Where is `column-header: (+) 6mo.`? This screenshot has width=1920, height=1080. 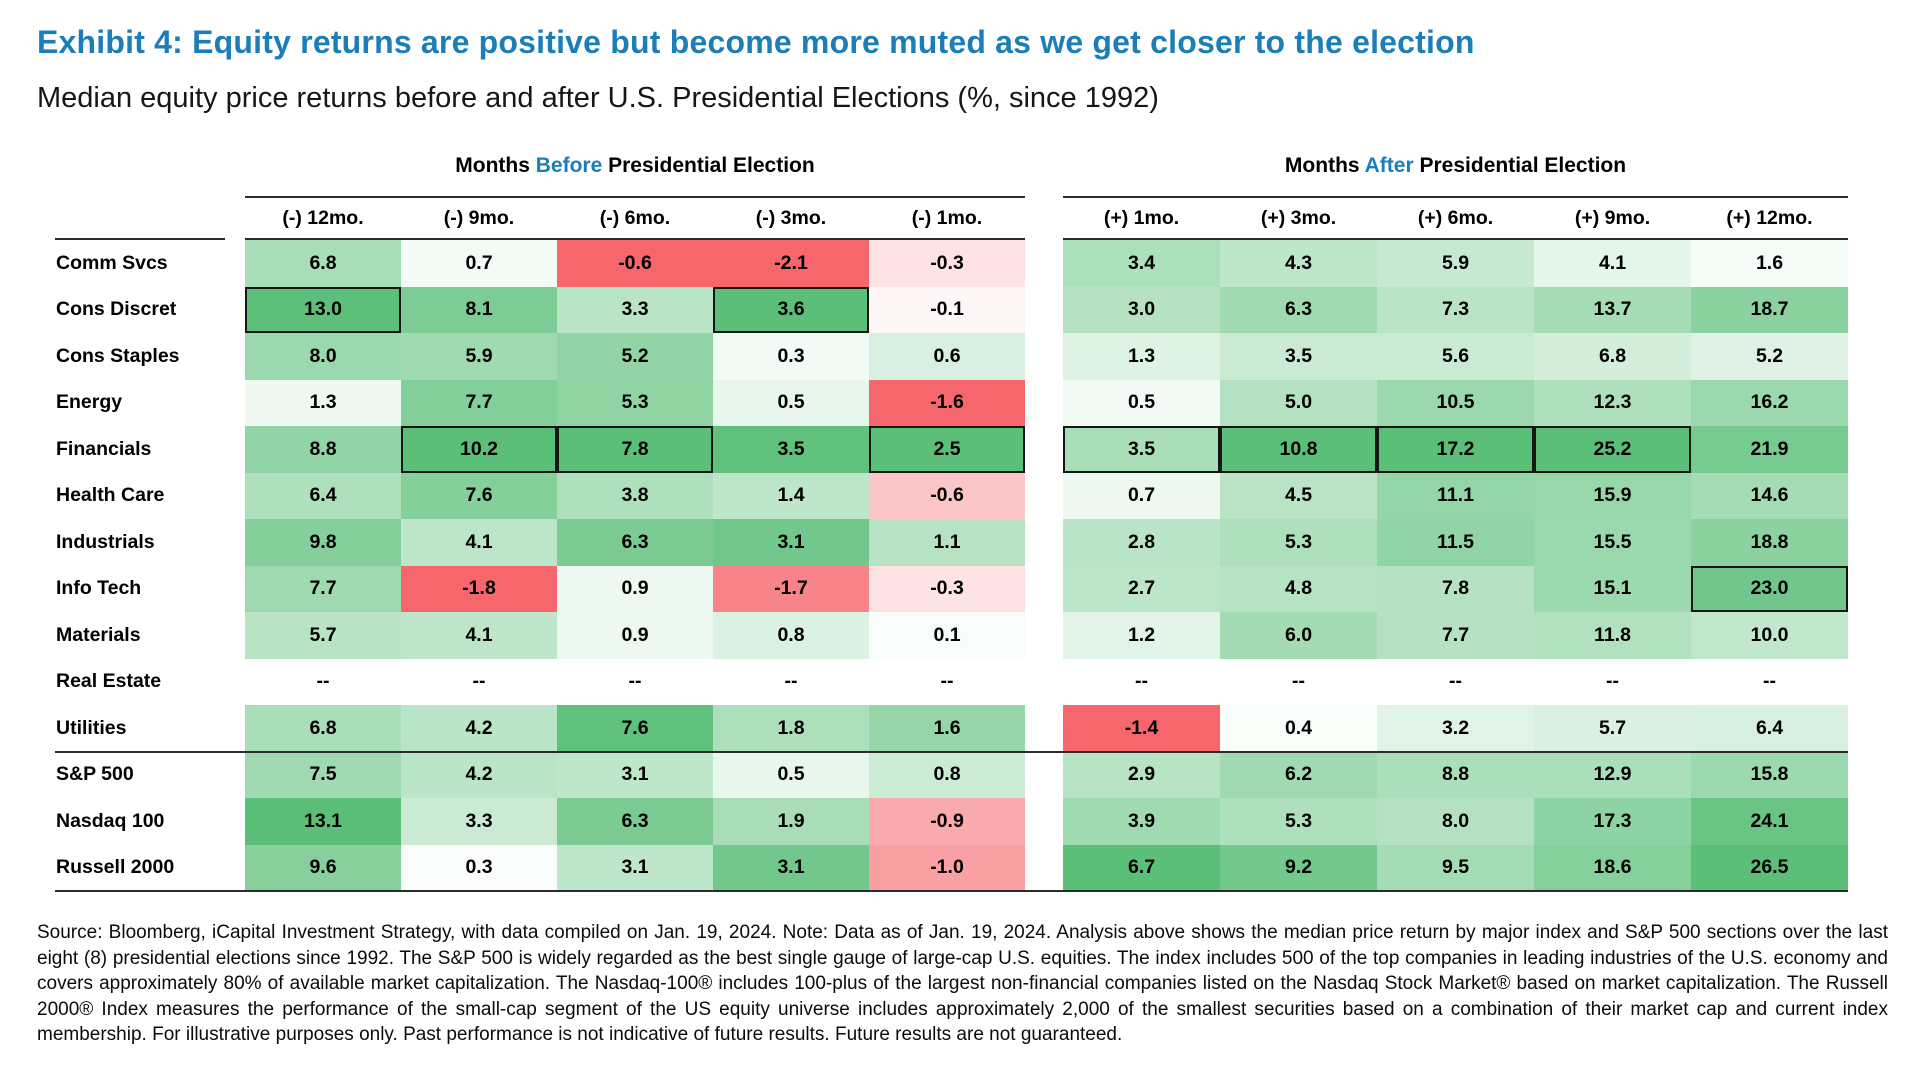 column-header: (+) 6mo. is located at coordinates (1455, 217).